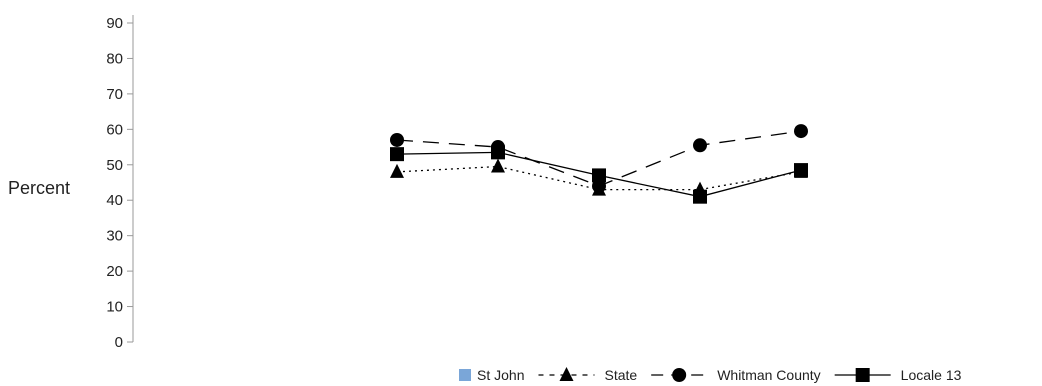 Image resolution: width=1042 pixels, height=386 pixels. What do you see at coordinates (114, 94) in the screenshot?
I see `y-tick-label: 70` at bounding box center [114, 94].